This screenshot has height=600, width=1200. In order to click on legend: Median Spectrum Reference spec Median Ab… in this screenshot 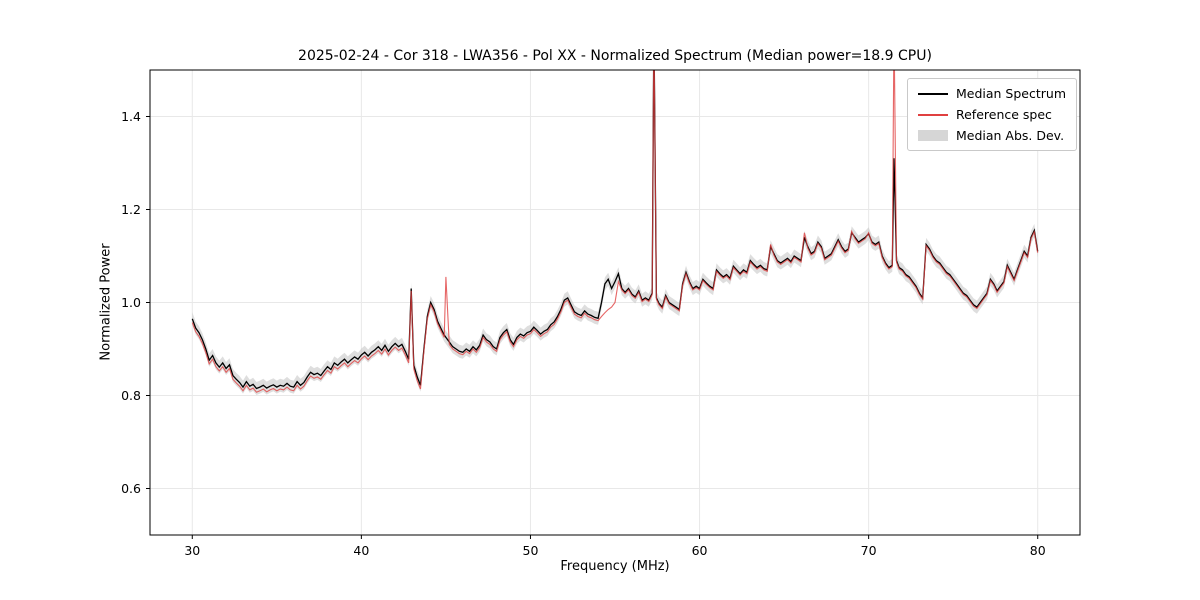, I will do `click(991, 114)`.